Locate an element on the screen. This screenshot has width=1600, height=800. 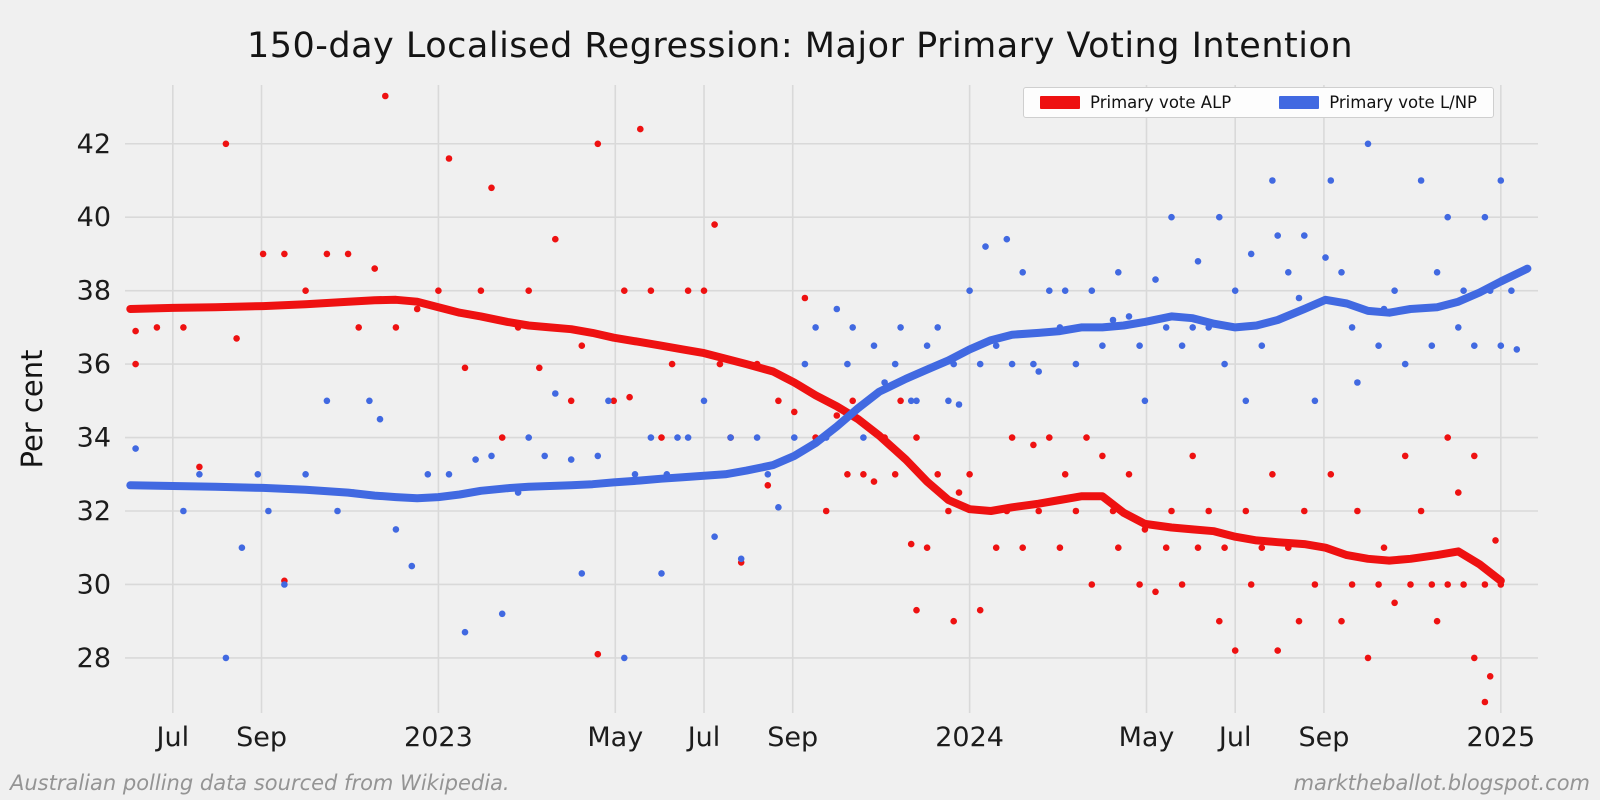
site-credit: marktheballot.blogspot.com is located at coordinates (1441, 783).